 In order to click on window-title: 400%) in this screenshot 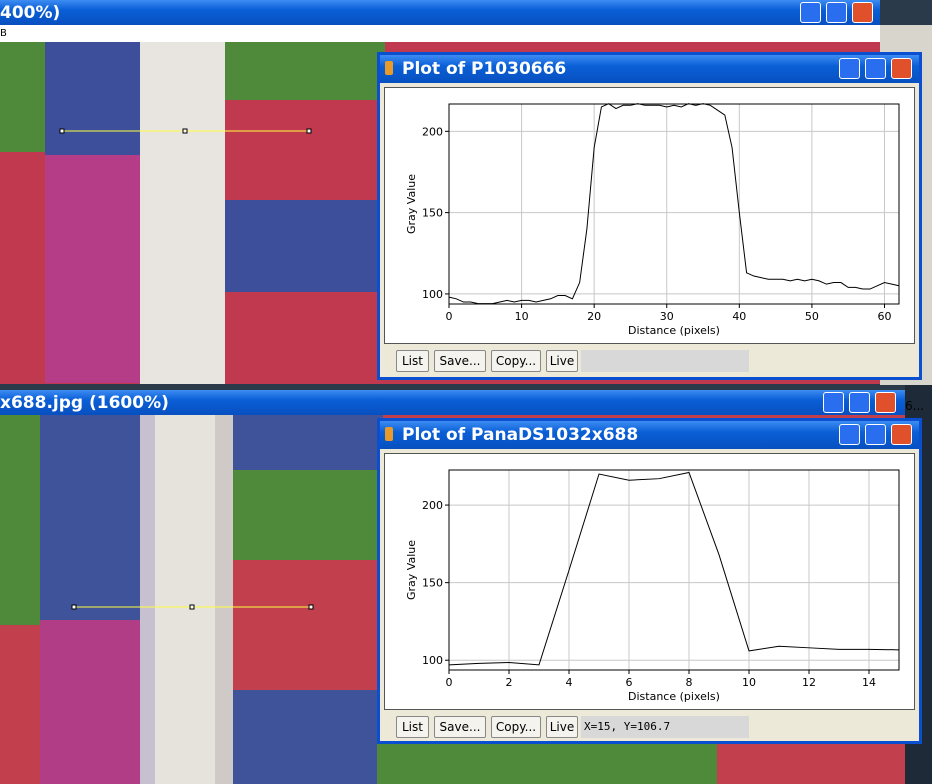, I will do `click(30, 13)`.